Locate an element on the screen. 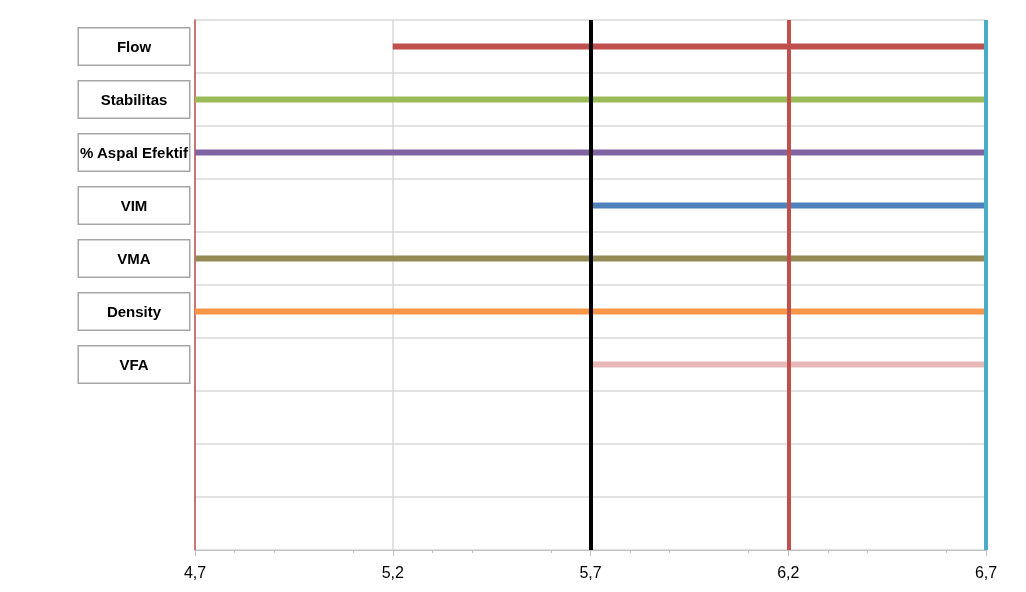 Image resolution: width=1026 pixels, height=592 pixels. x-tick-label: 6,7 is located at coordinates (986, 572).